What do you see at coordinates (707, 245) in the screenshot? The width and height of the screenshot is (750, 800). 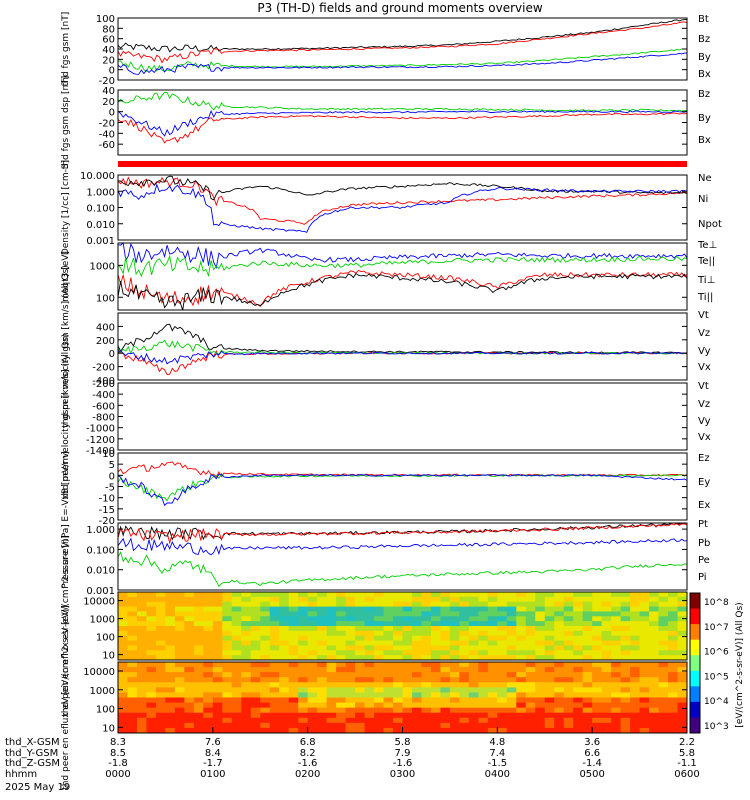 I see `legend-Te⊥: Te⊥` at bounding box center [707, 245].